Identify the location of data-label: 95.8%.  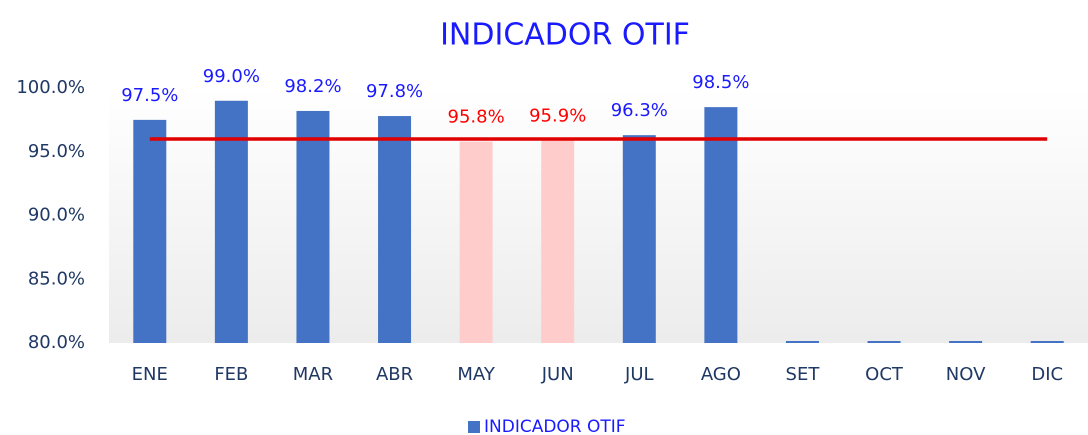
(476, 117).